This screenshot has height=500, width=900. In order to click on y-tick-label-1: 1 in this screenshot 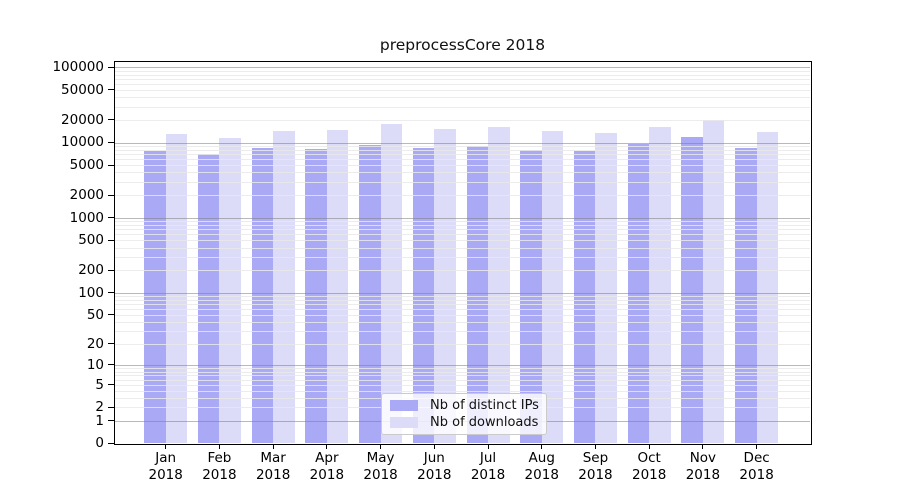, I will do `click(99, 420)`.